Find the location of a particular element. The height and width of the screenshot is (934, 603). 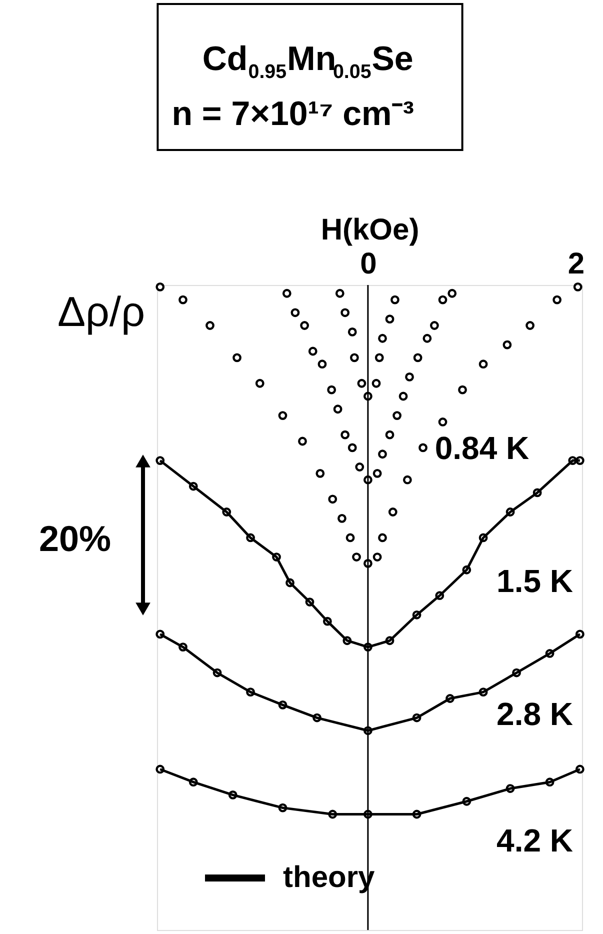

x-tick-label: 0 is located at coordinates (368, 264).